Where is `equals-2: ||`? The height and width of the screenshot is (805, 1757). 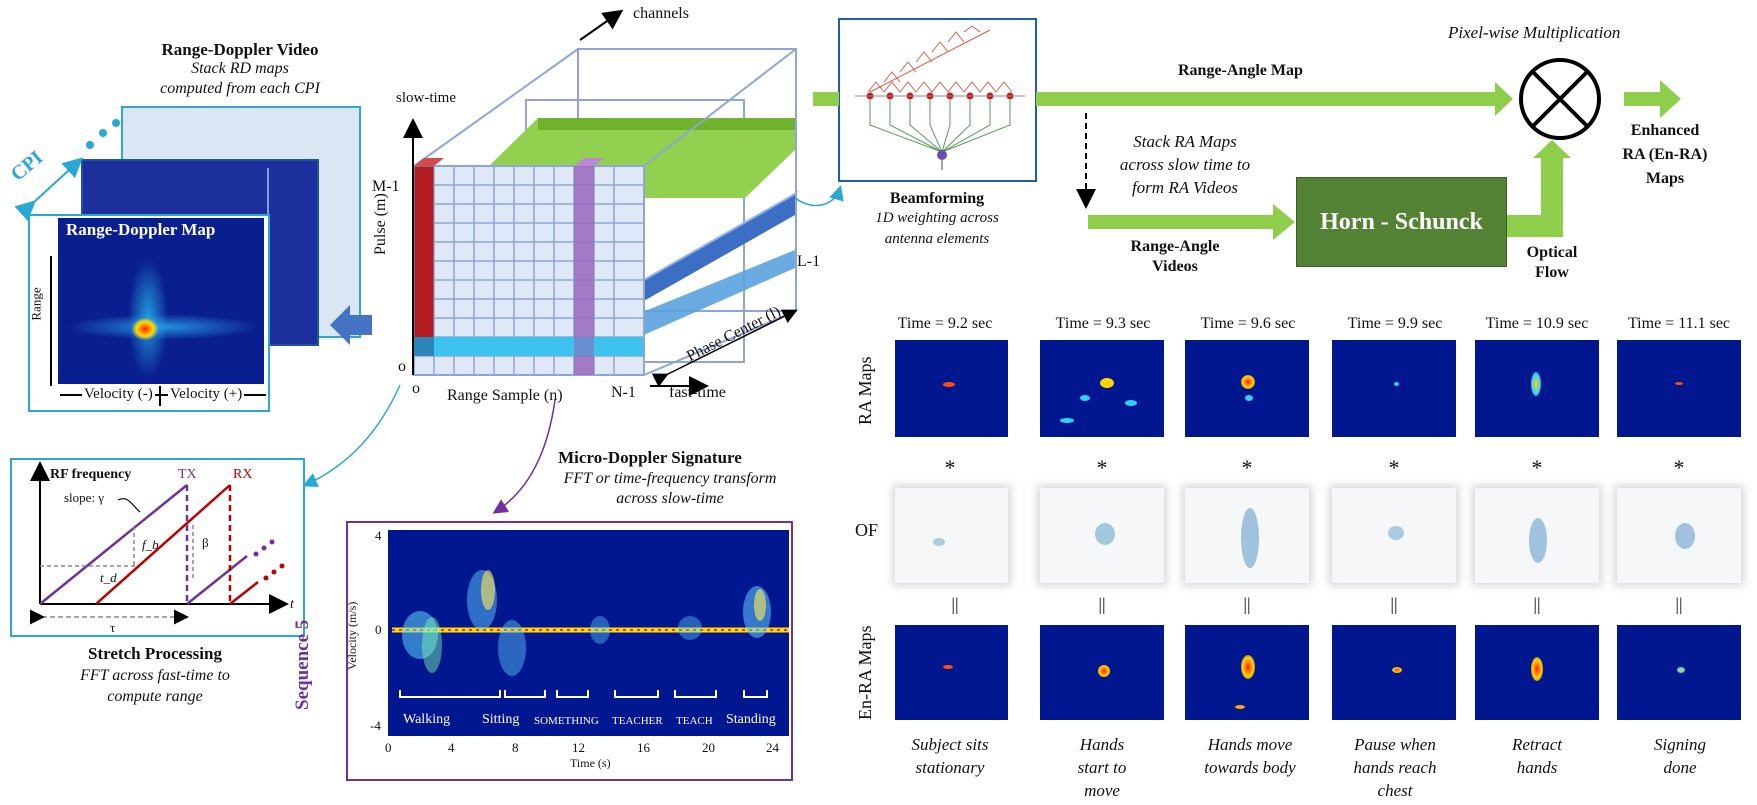
equals-2: || is located at coordinates (1102, 604).